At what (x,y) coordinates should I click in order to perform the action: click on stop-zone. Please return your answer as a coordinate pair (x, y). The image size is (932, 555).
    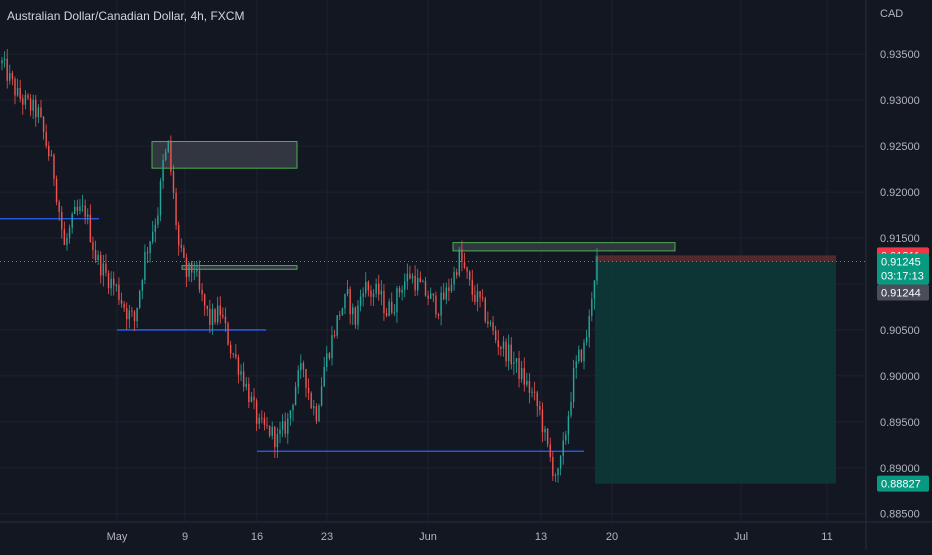
    Looking at the image, I should click on (715, 258).